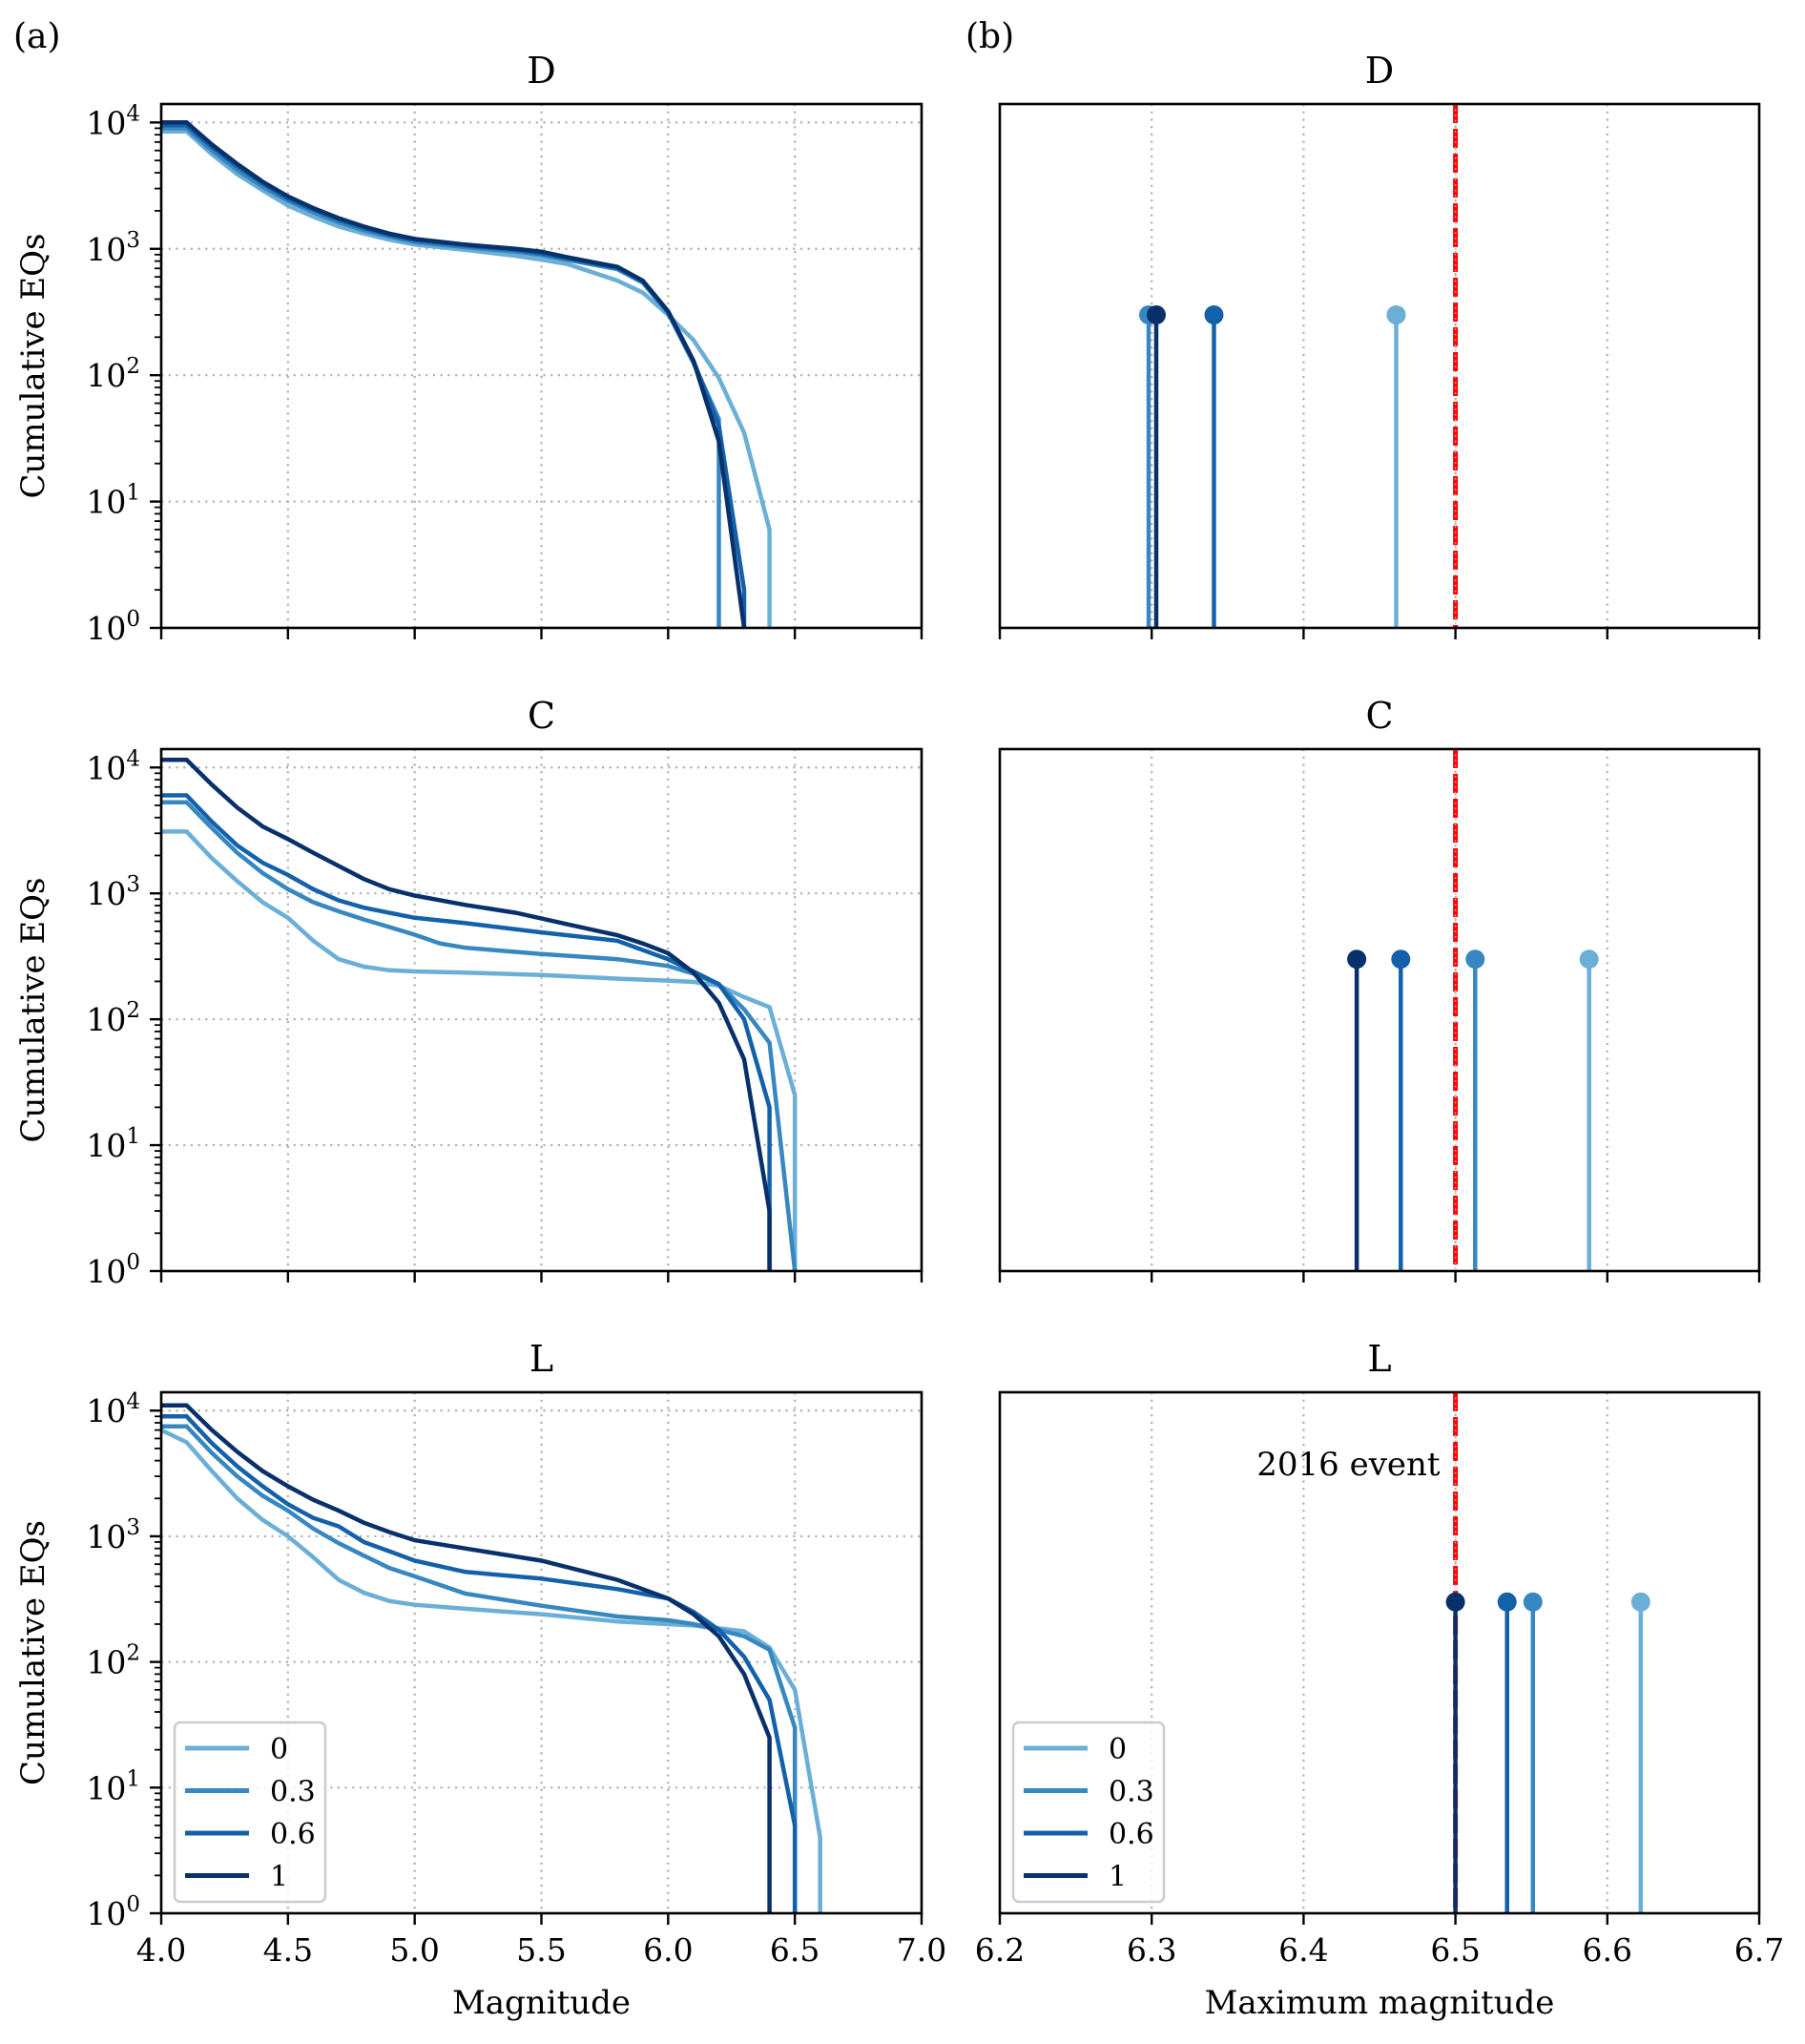  Describe the element at coordinates (541, 2003) in the screenshot. I see `x-axis-label: Magnitude` at that location.